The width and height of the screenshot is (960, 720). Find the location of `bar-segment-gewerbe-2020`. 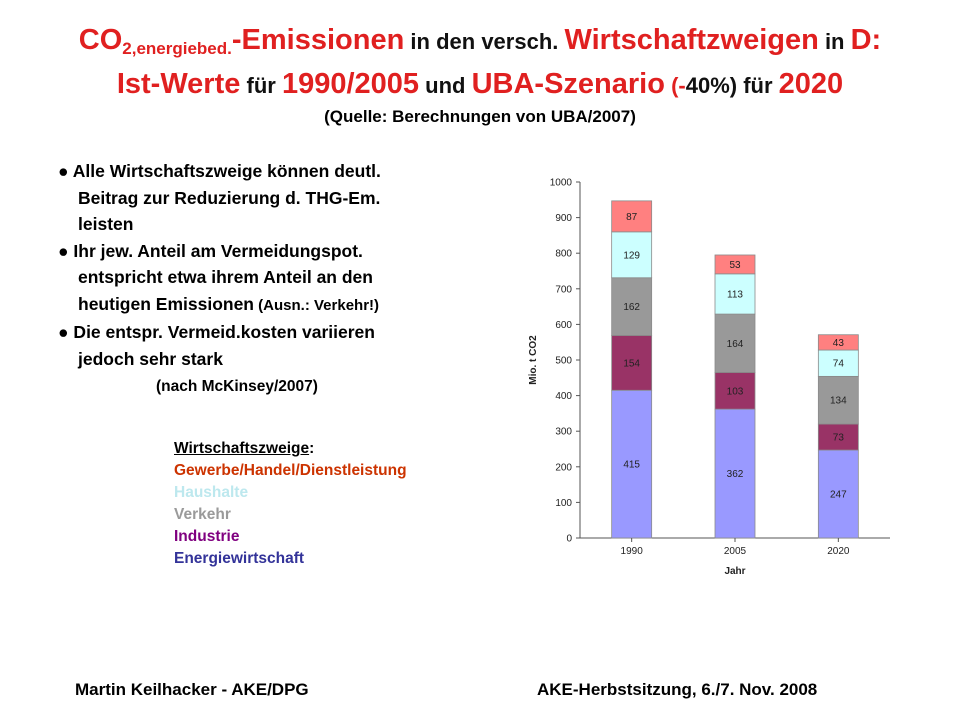

bar-segment-gewerbe-2020 is located at coordinates (838, 342).